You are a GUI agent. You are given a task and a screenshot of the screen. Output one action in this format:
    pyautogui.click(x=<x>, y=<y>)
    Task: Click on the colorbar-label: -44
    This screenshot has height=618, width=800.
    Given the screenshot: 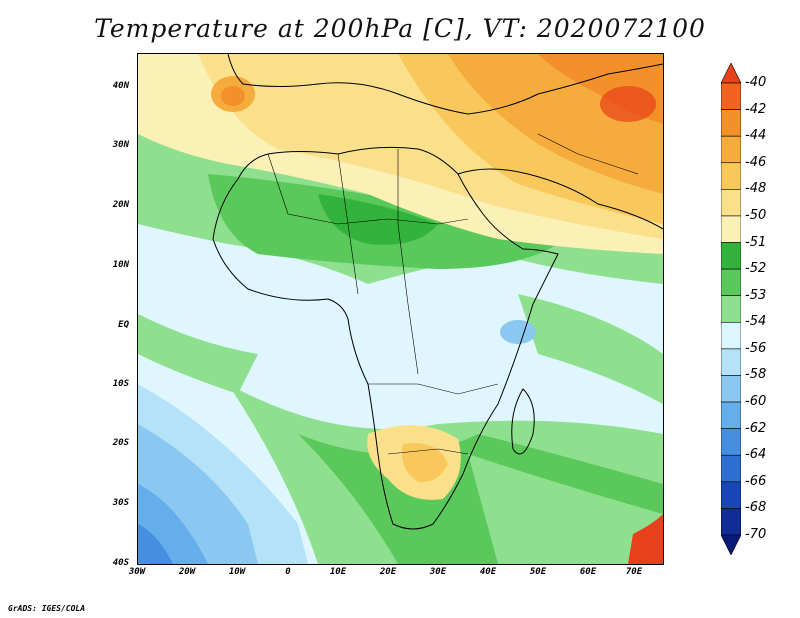 What is the action you would take?
    pyautogui.click(x=756, y=136)
    